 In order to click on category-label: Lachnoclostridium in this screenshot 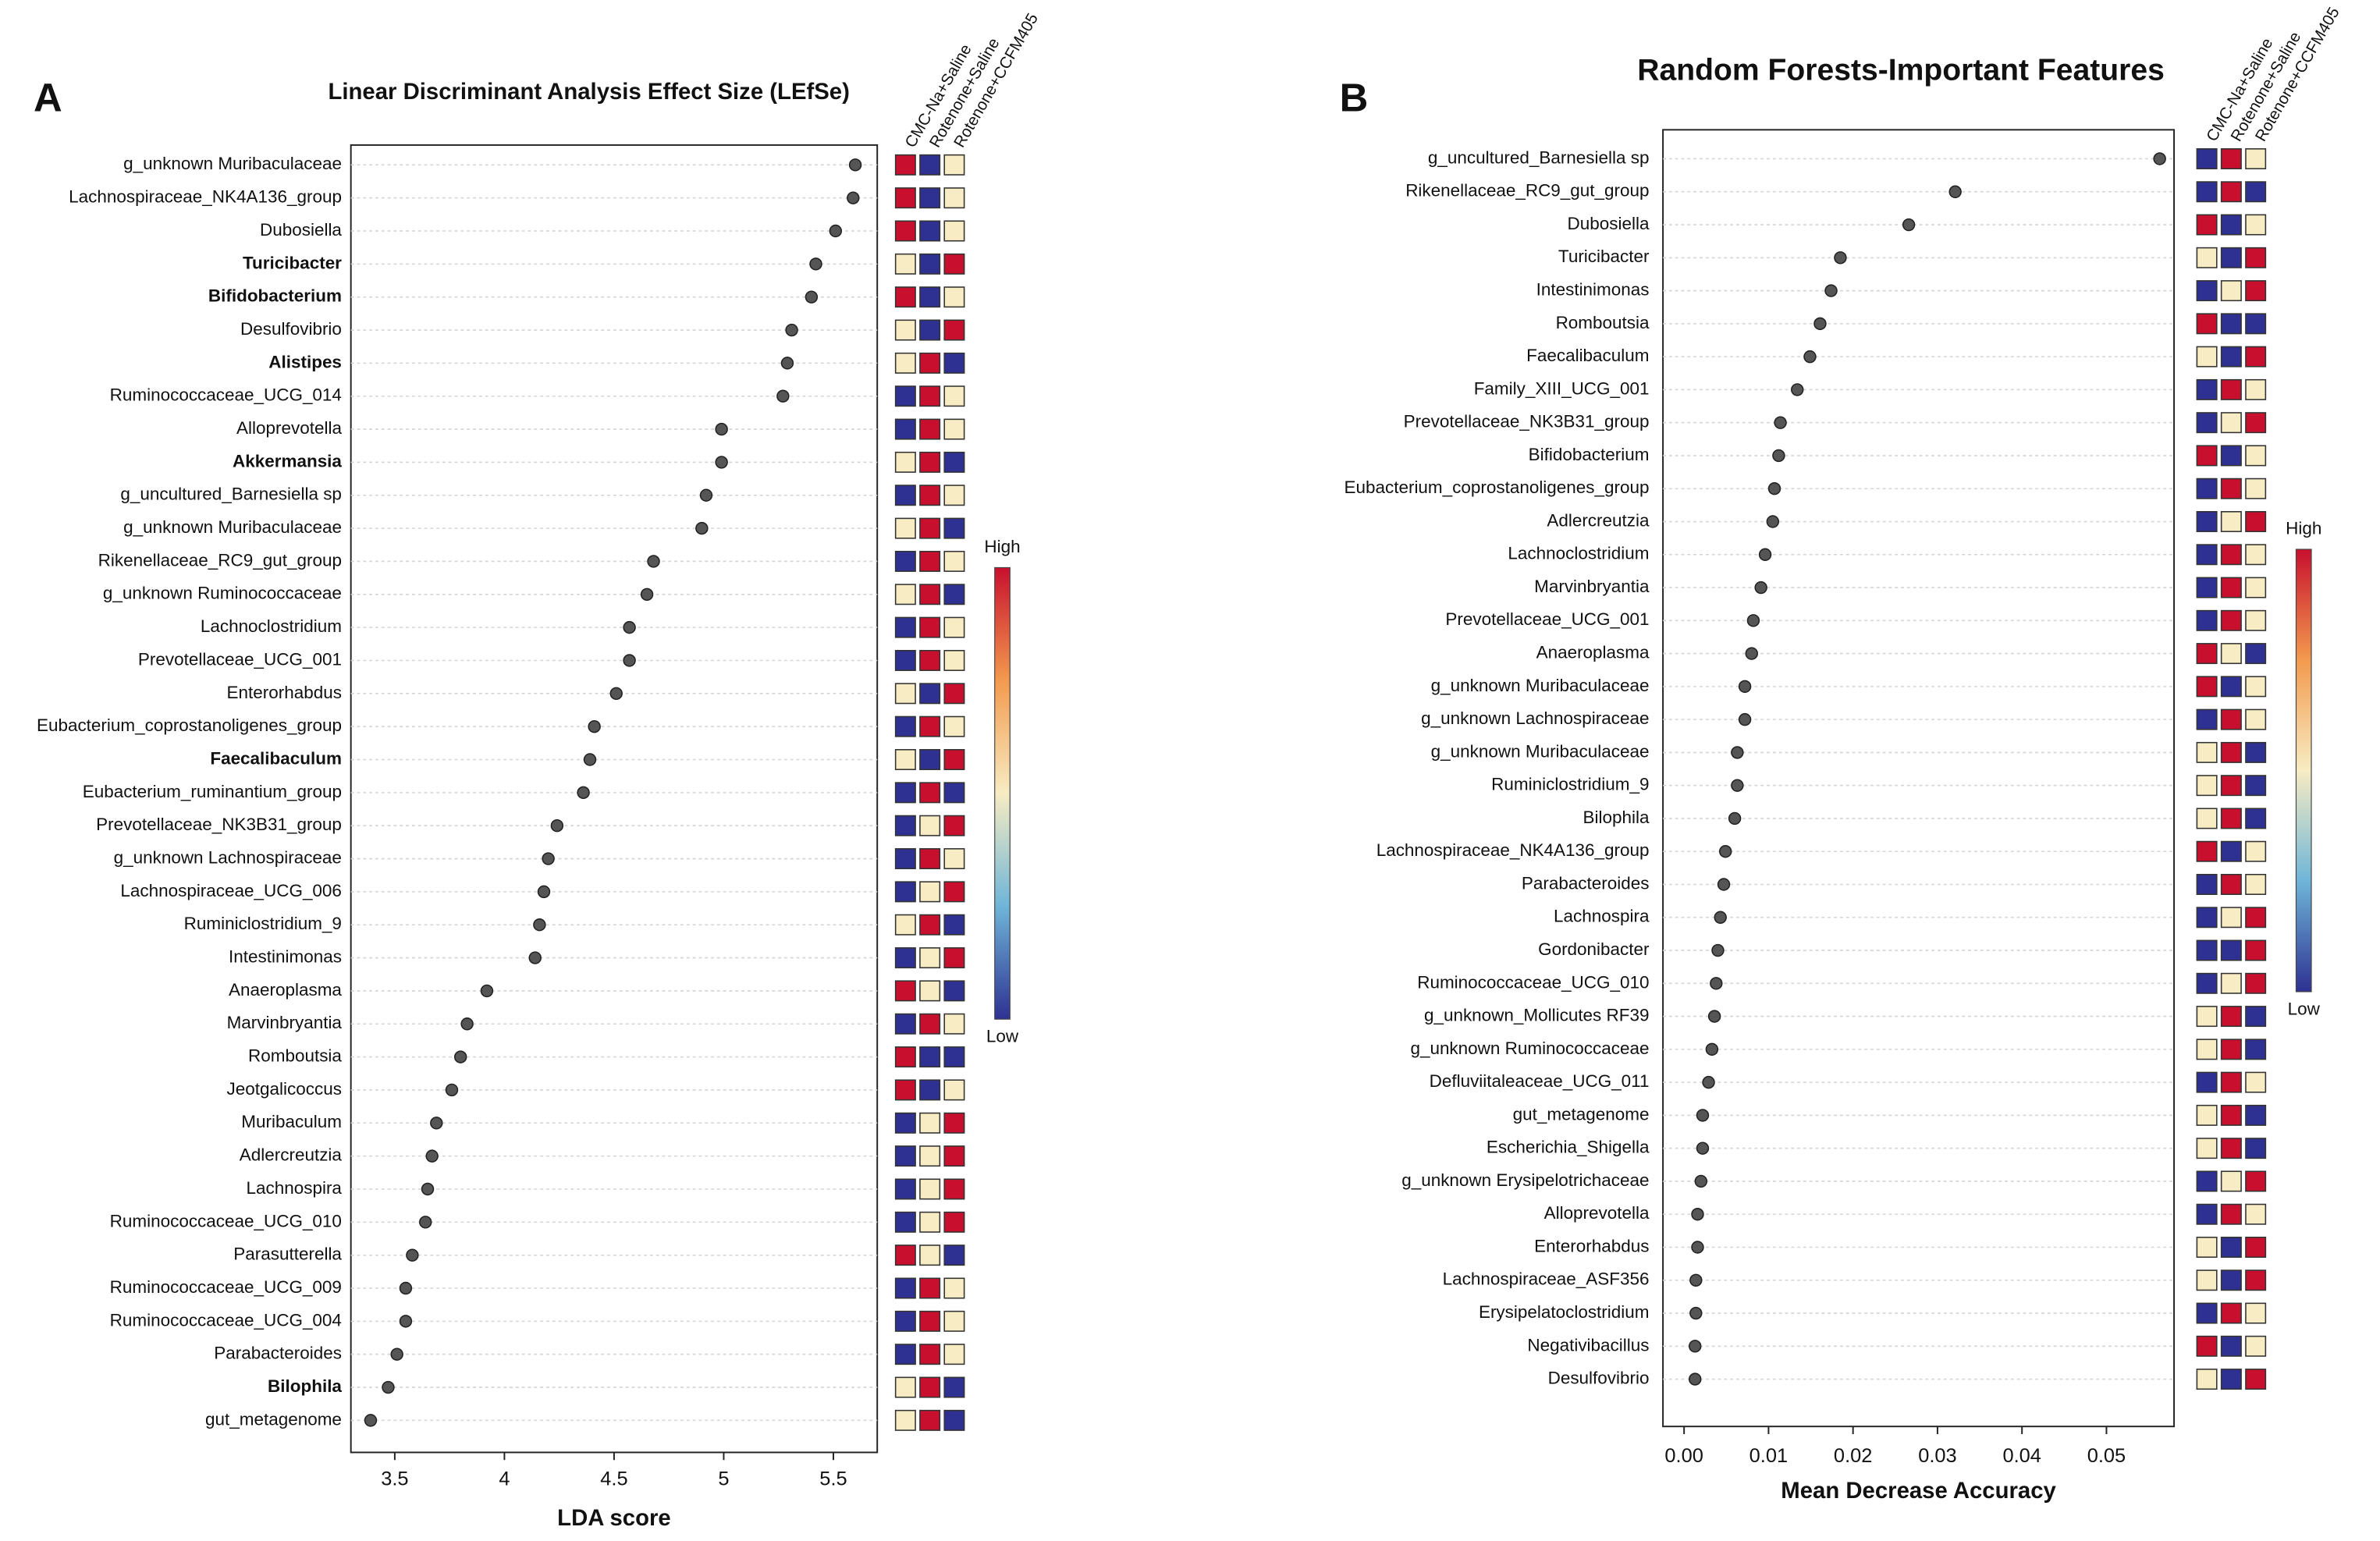, I will do `click(271, 626)`.